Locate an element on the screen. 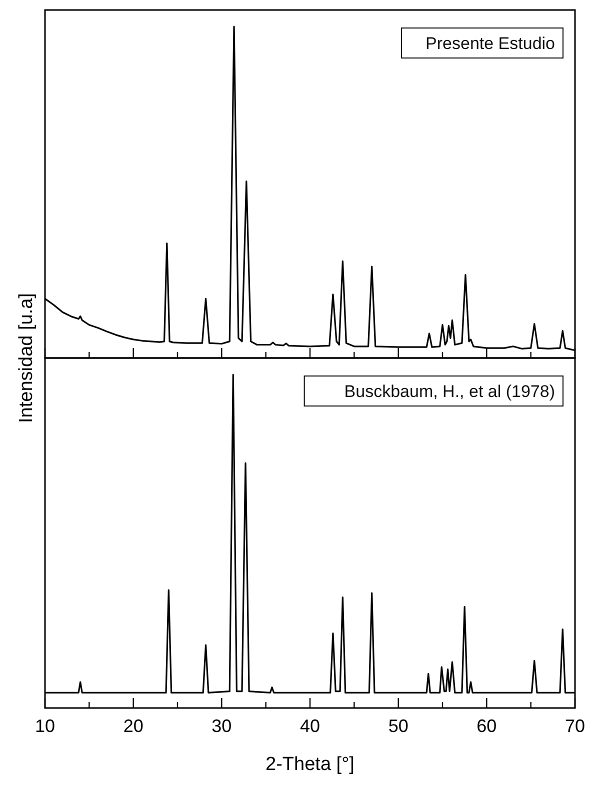 The width and height of the screenshot is (592, 788). x-tick-label: 70 is located at coordinates (575, 726).